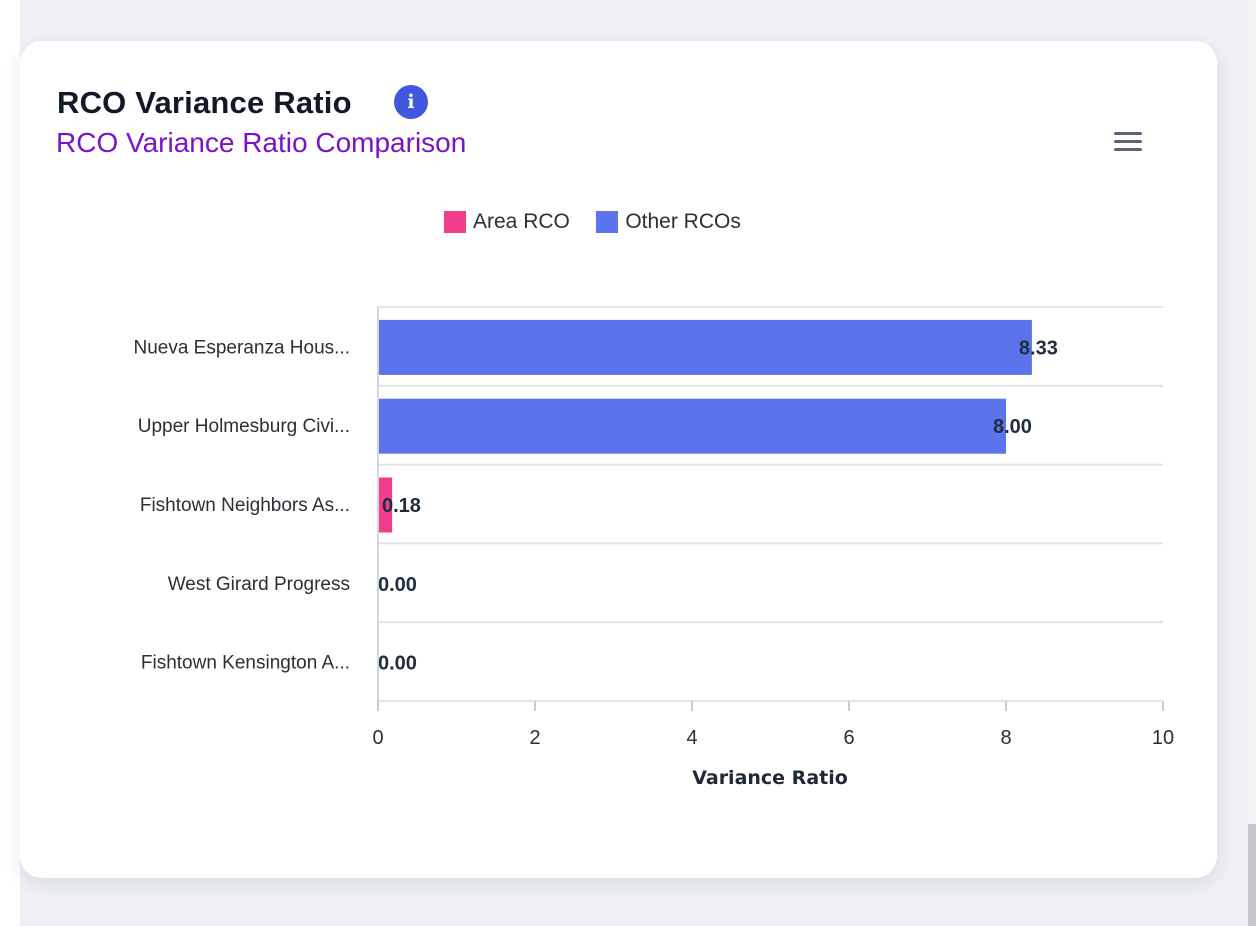 The width and height of the screenshot is (1256, 926). What do you see at coordinates (1252, 463) in the screenshot?
I see `scrollbar-track` at bounding box center [1252, 463].